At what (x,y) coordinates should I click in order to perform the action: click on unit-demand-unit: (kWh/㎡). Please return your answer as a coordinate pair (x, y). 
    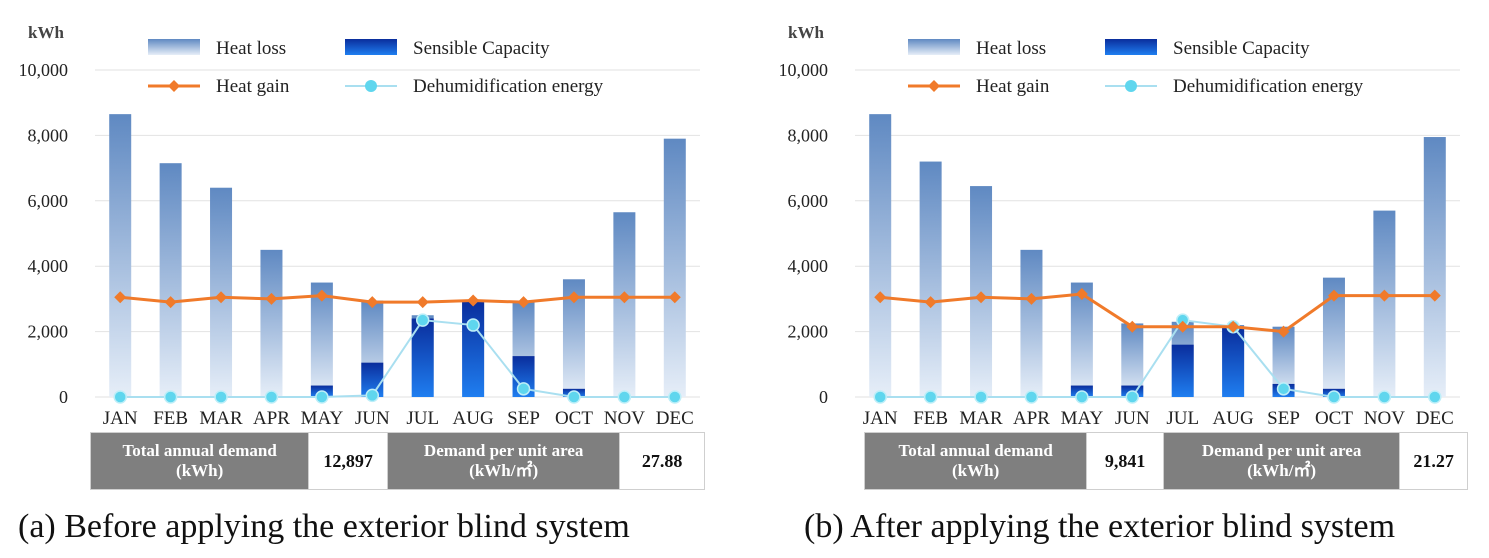
    Looking at the image, I should click on (504, 470).